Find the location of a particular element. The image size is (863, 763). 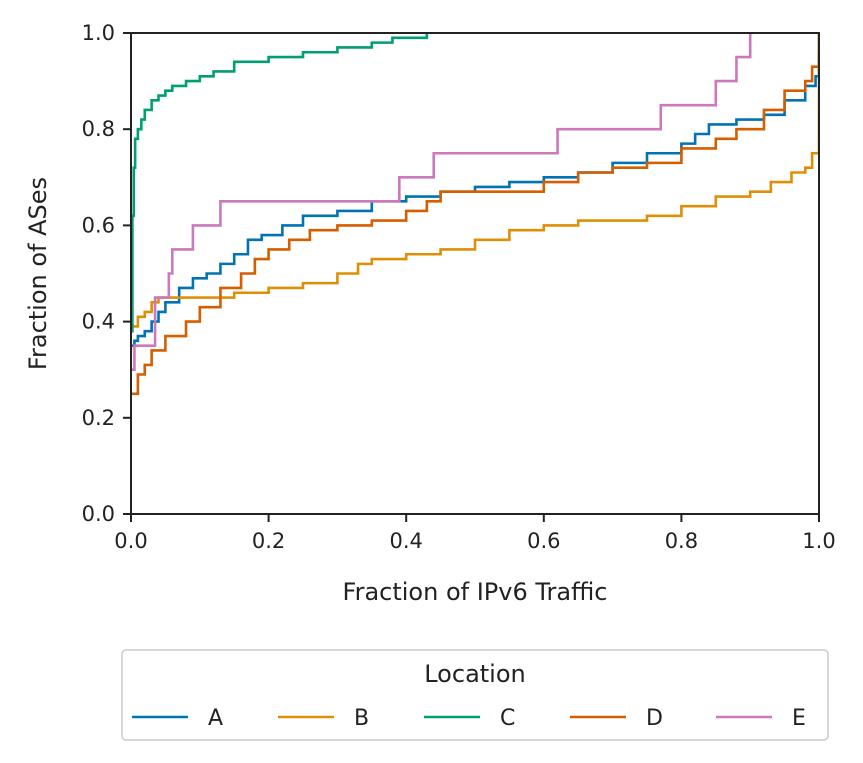

x-tick-label: 0.4 is located at coordinates (405, 541).